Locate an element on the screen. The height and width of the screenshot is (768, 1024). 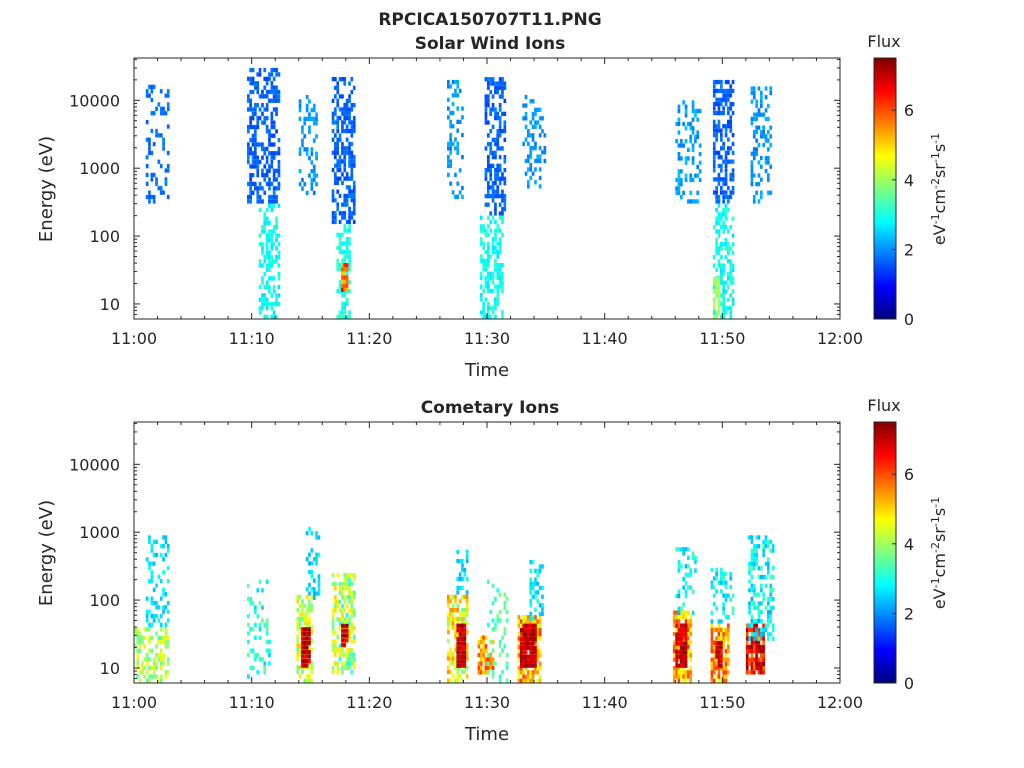
y-tick-label: 100 is located at coordinates (104, 236).